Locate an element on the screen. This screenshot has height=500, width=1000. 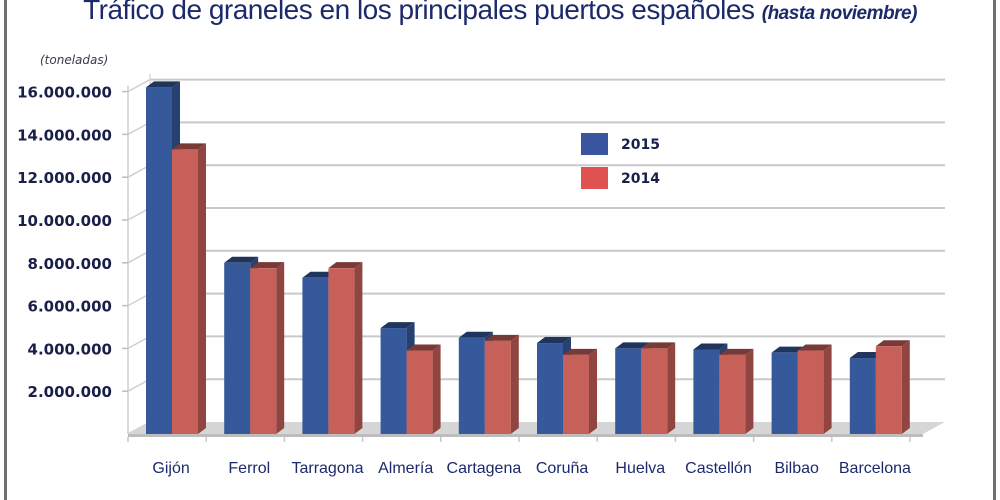
y-tick-label: 6.000.000 is located at coordinates (70, 307).